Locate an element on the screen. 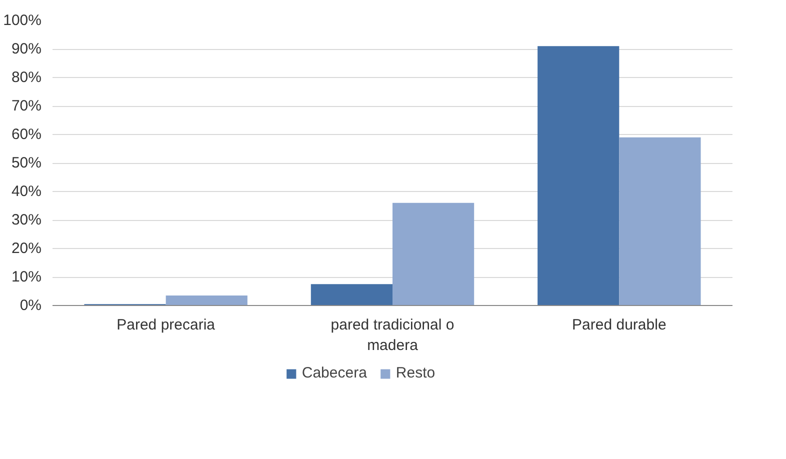  y-tick-label: 10% is located at coordinates (26, 277).